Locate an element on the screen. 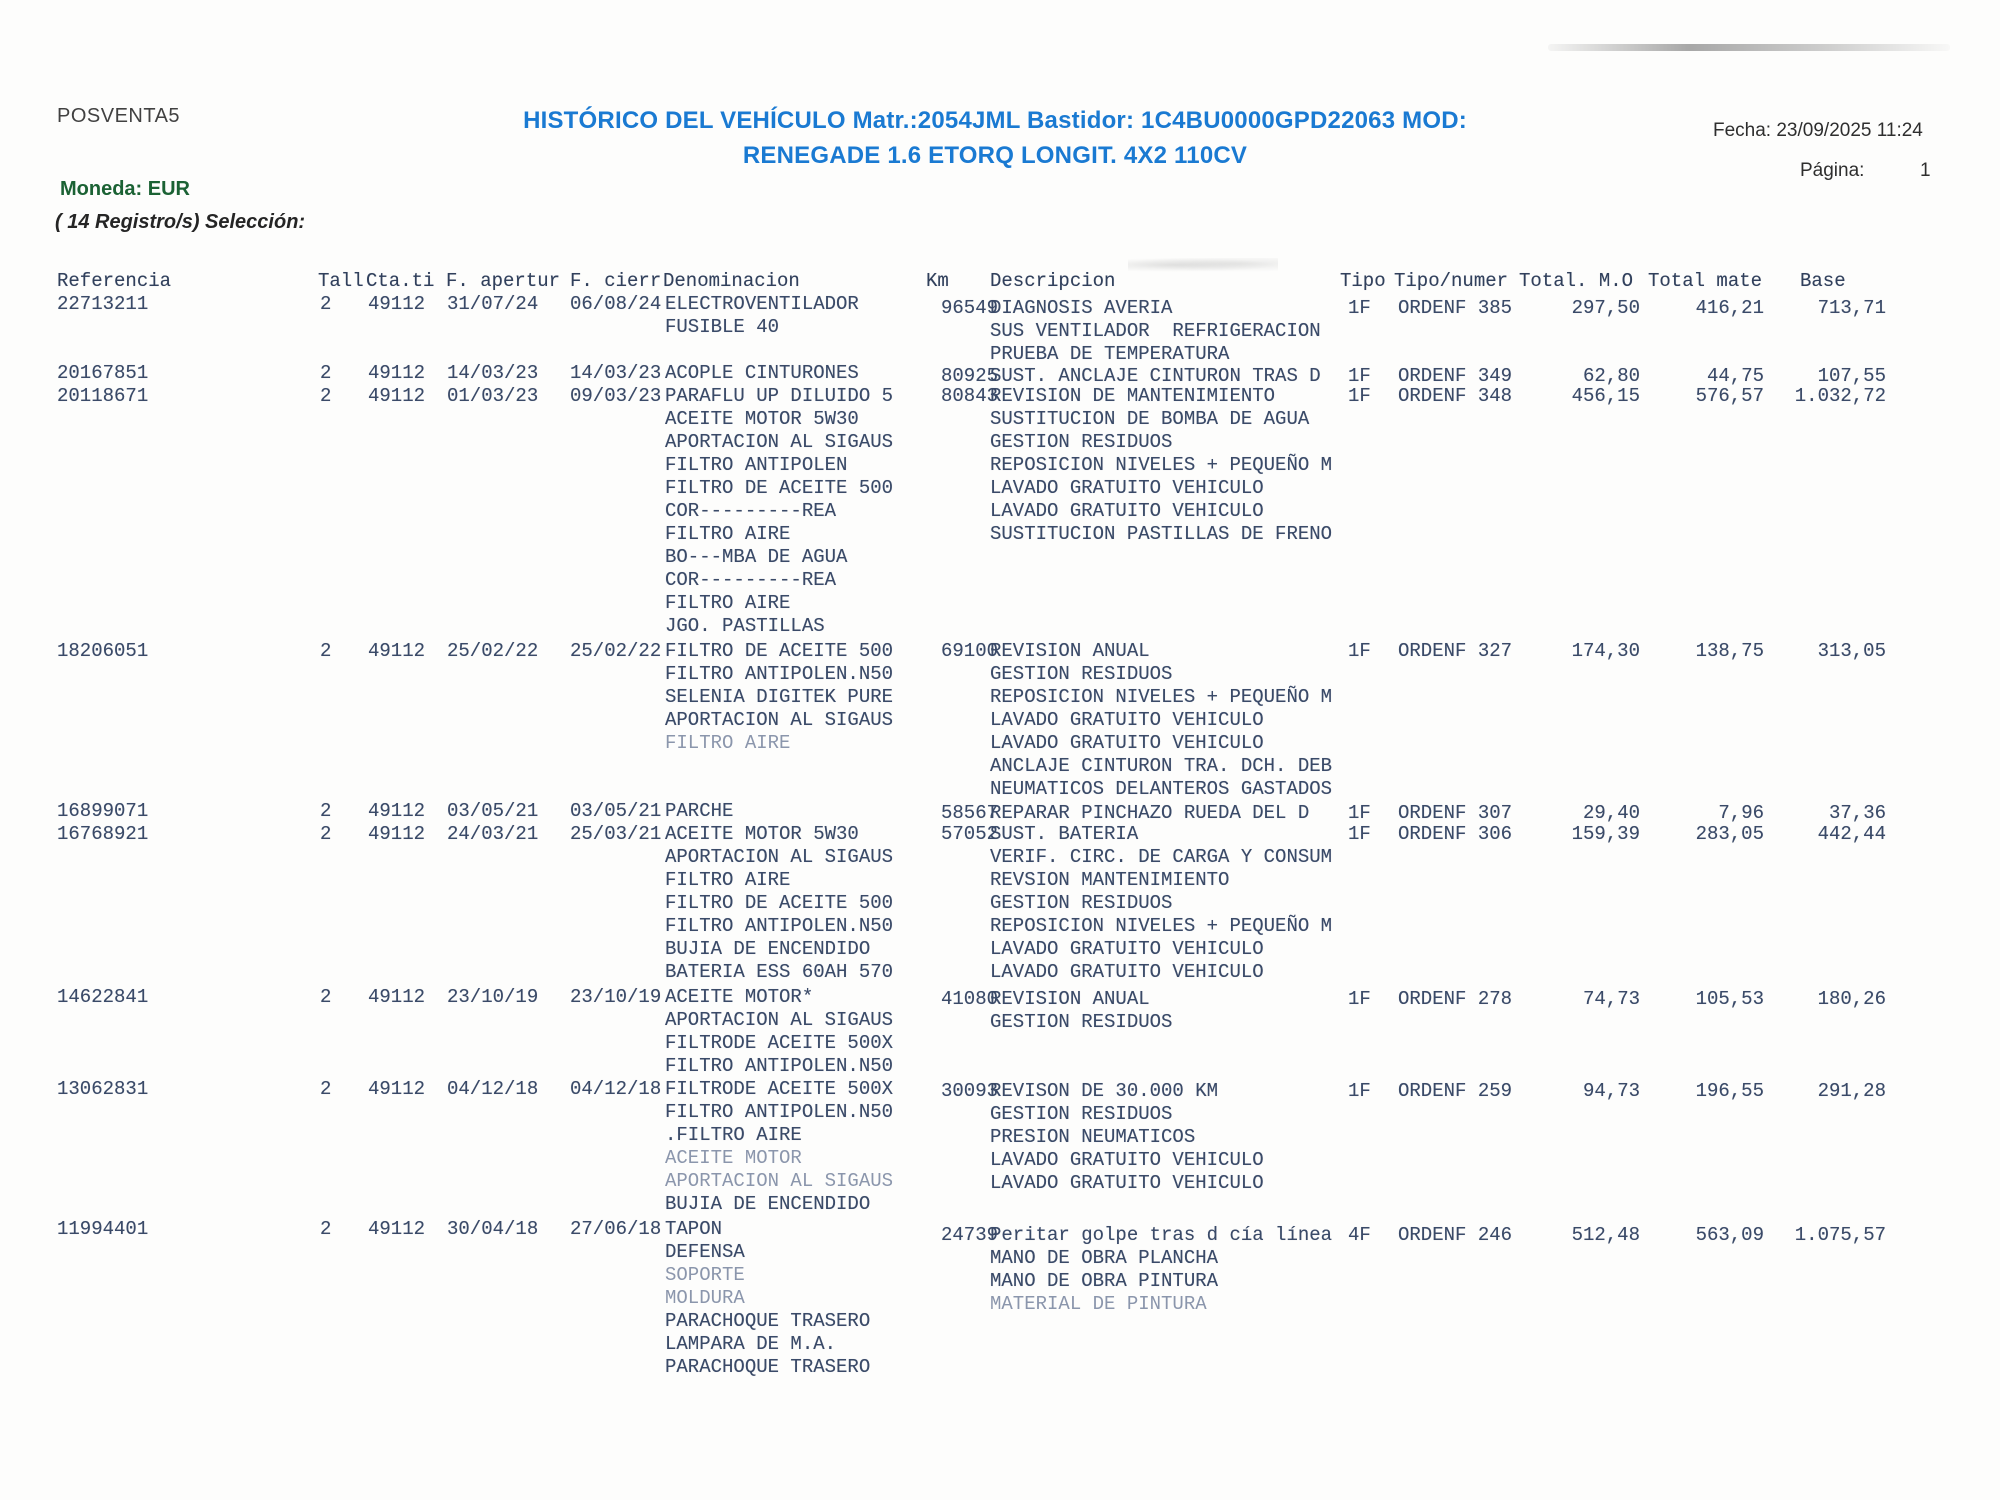 The width and height of the screenshot is (2000, 1500). cell-descripcion-line: Peritar golpe tras d cía línea is located at coordinates (1161, 1235).